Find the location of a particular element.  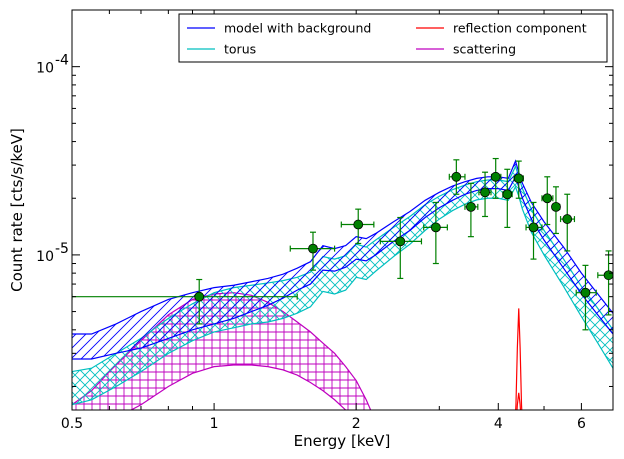

legend-item-reflection-component: reflection component is located at coordinates (501, 28).